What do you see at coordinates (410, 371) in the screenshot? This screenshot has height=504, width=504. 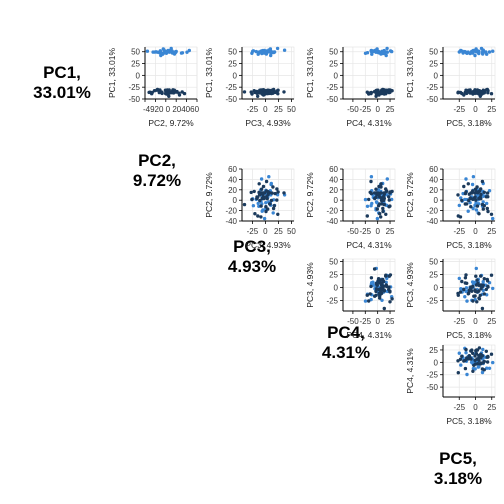 I see `y-axis-title: PC4, 4.31%` at bounding box center [410, 371].